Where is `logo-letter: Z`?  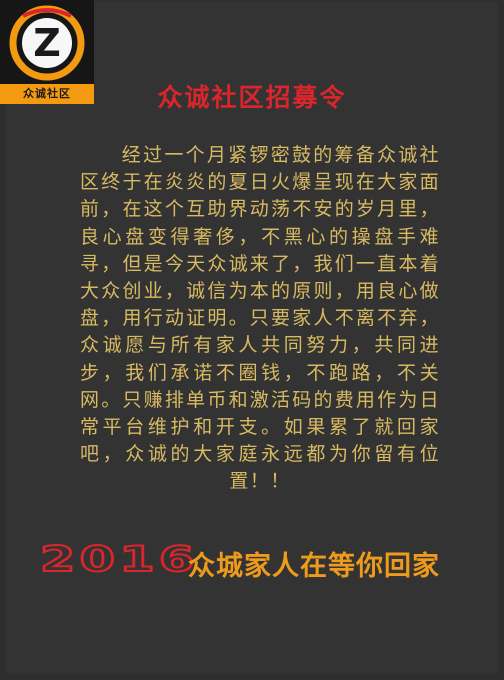
logo-letter: Z is located at coordinates (47, 43).